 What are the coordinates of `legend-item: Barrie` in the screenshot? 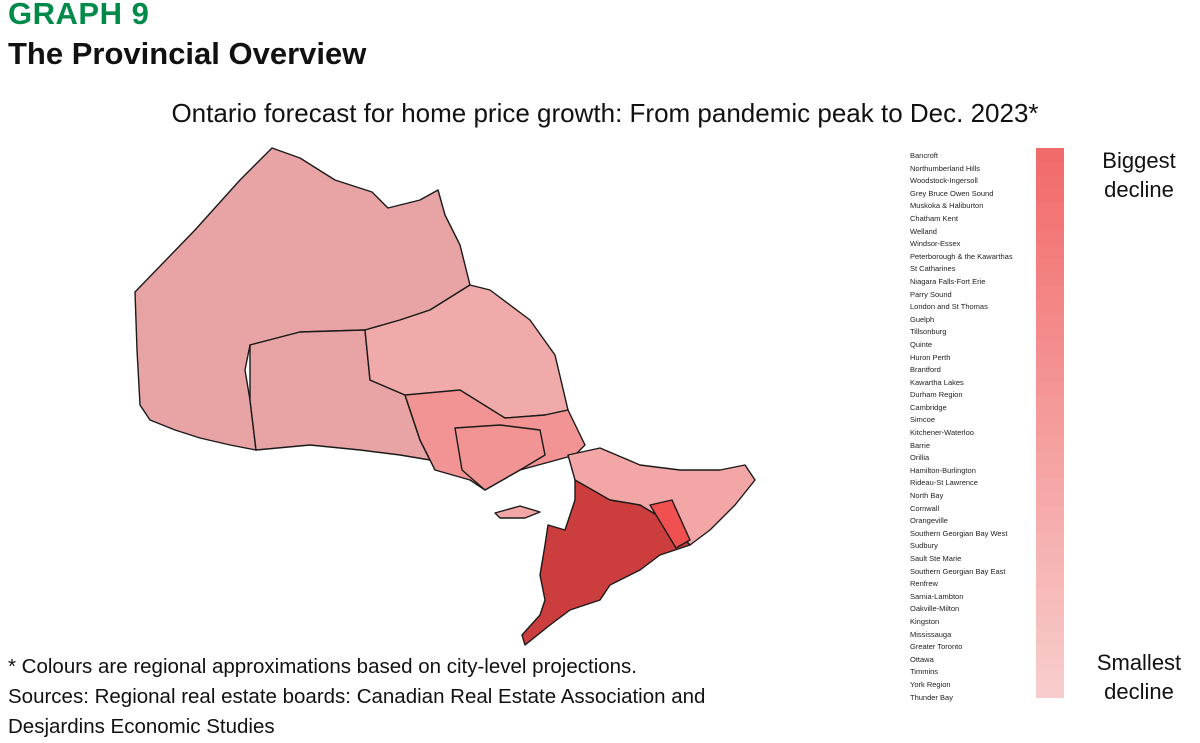 It's located at (920, 445).